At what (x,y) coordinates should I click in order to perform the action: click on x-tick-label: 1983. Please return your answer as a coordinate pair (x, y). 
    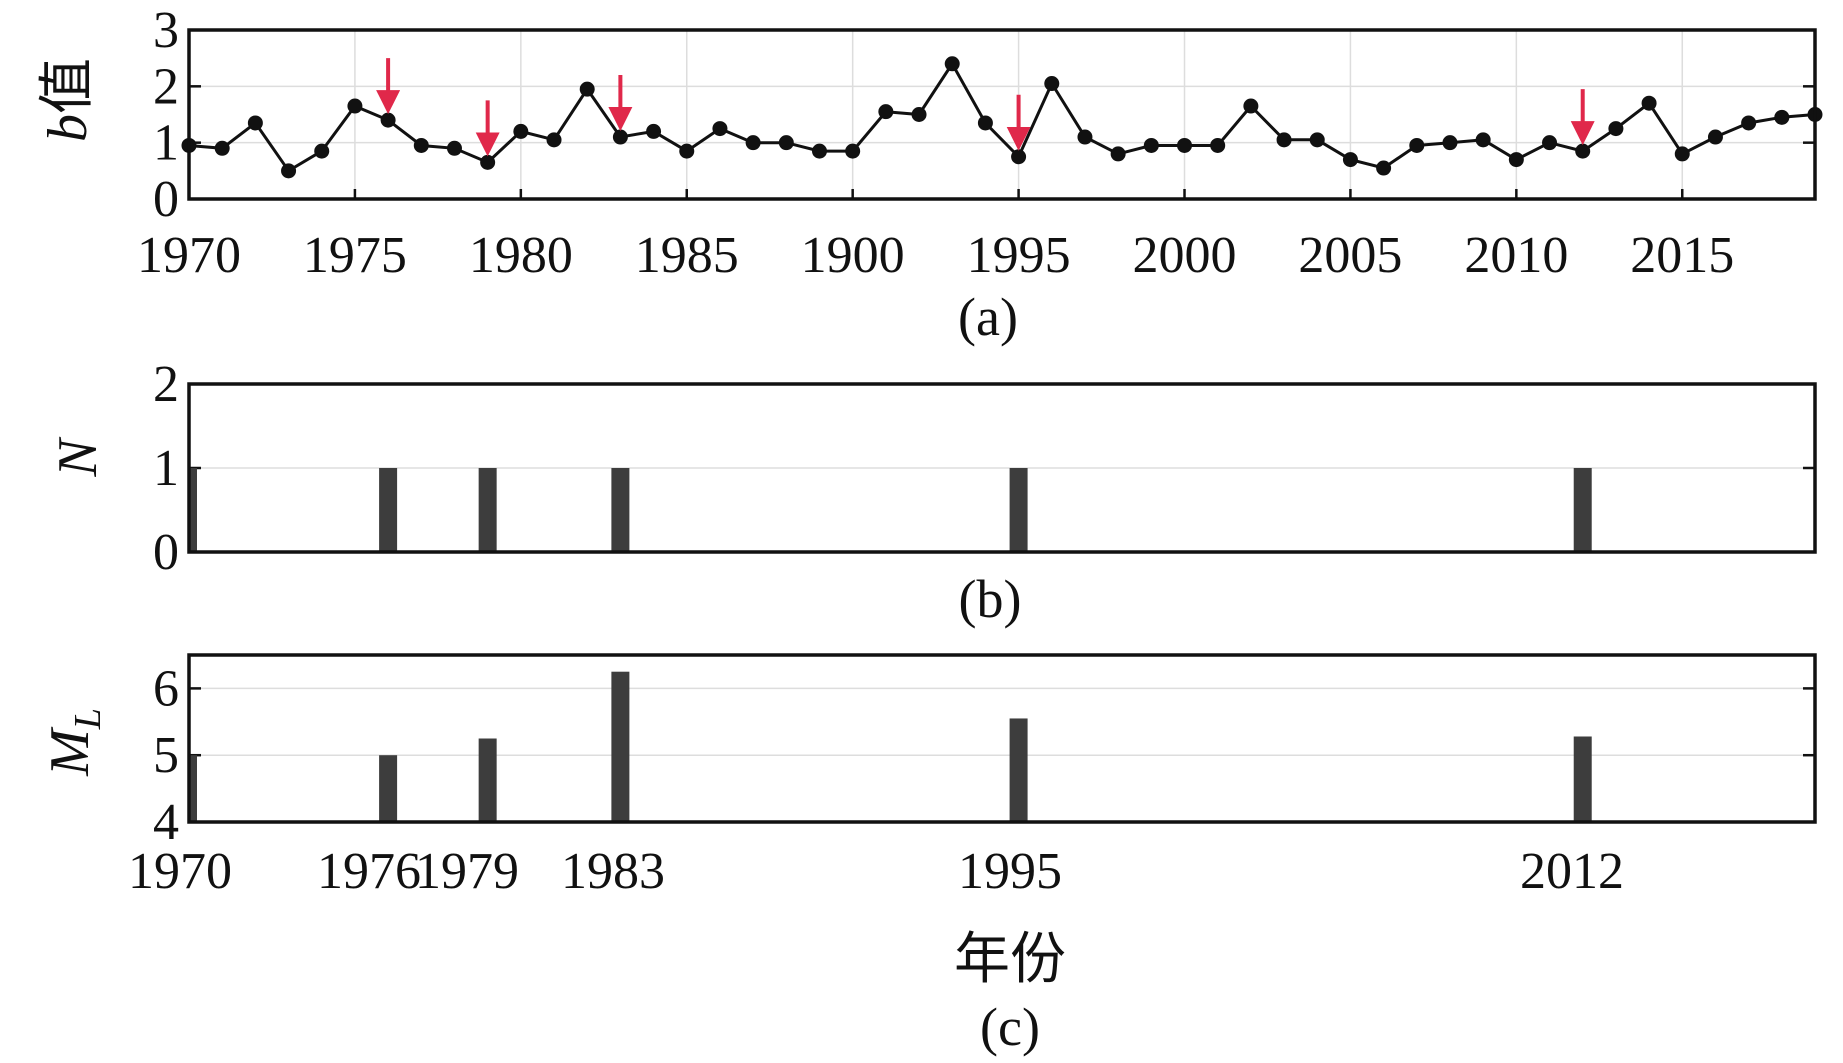
    Looking at the image, I should click on (613, 871).